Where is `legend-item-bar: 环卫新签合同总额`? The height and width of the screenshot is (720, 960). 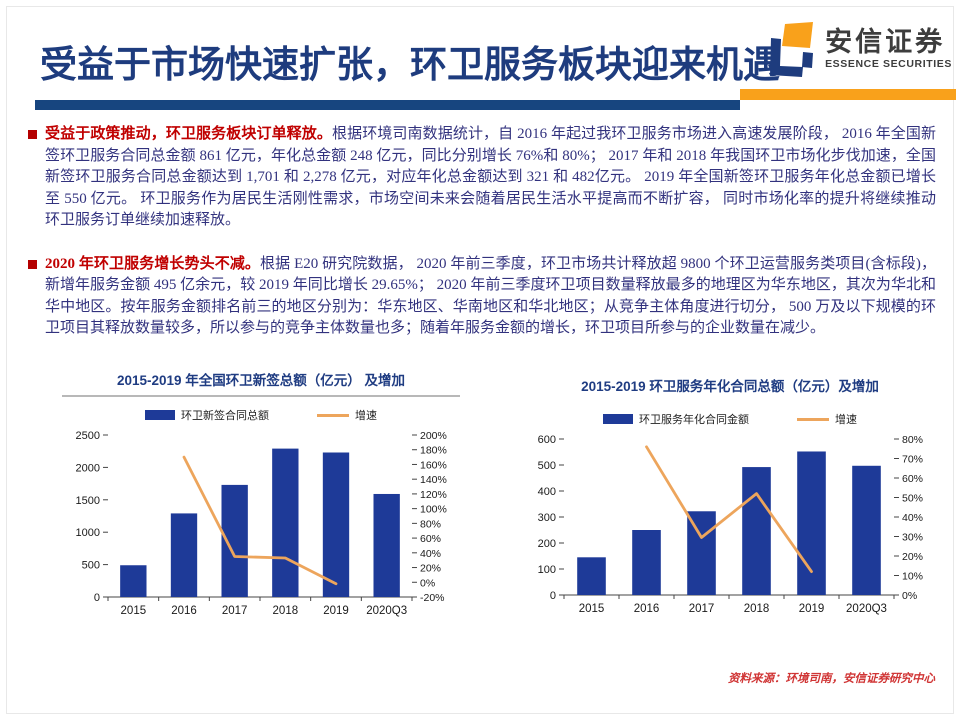
legend-item-bar: 环卫新签合同总额 is located at coordinates (207, 415).